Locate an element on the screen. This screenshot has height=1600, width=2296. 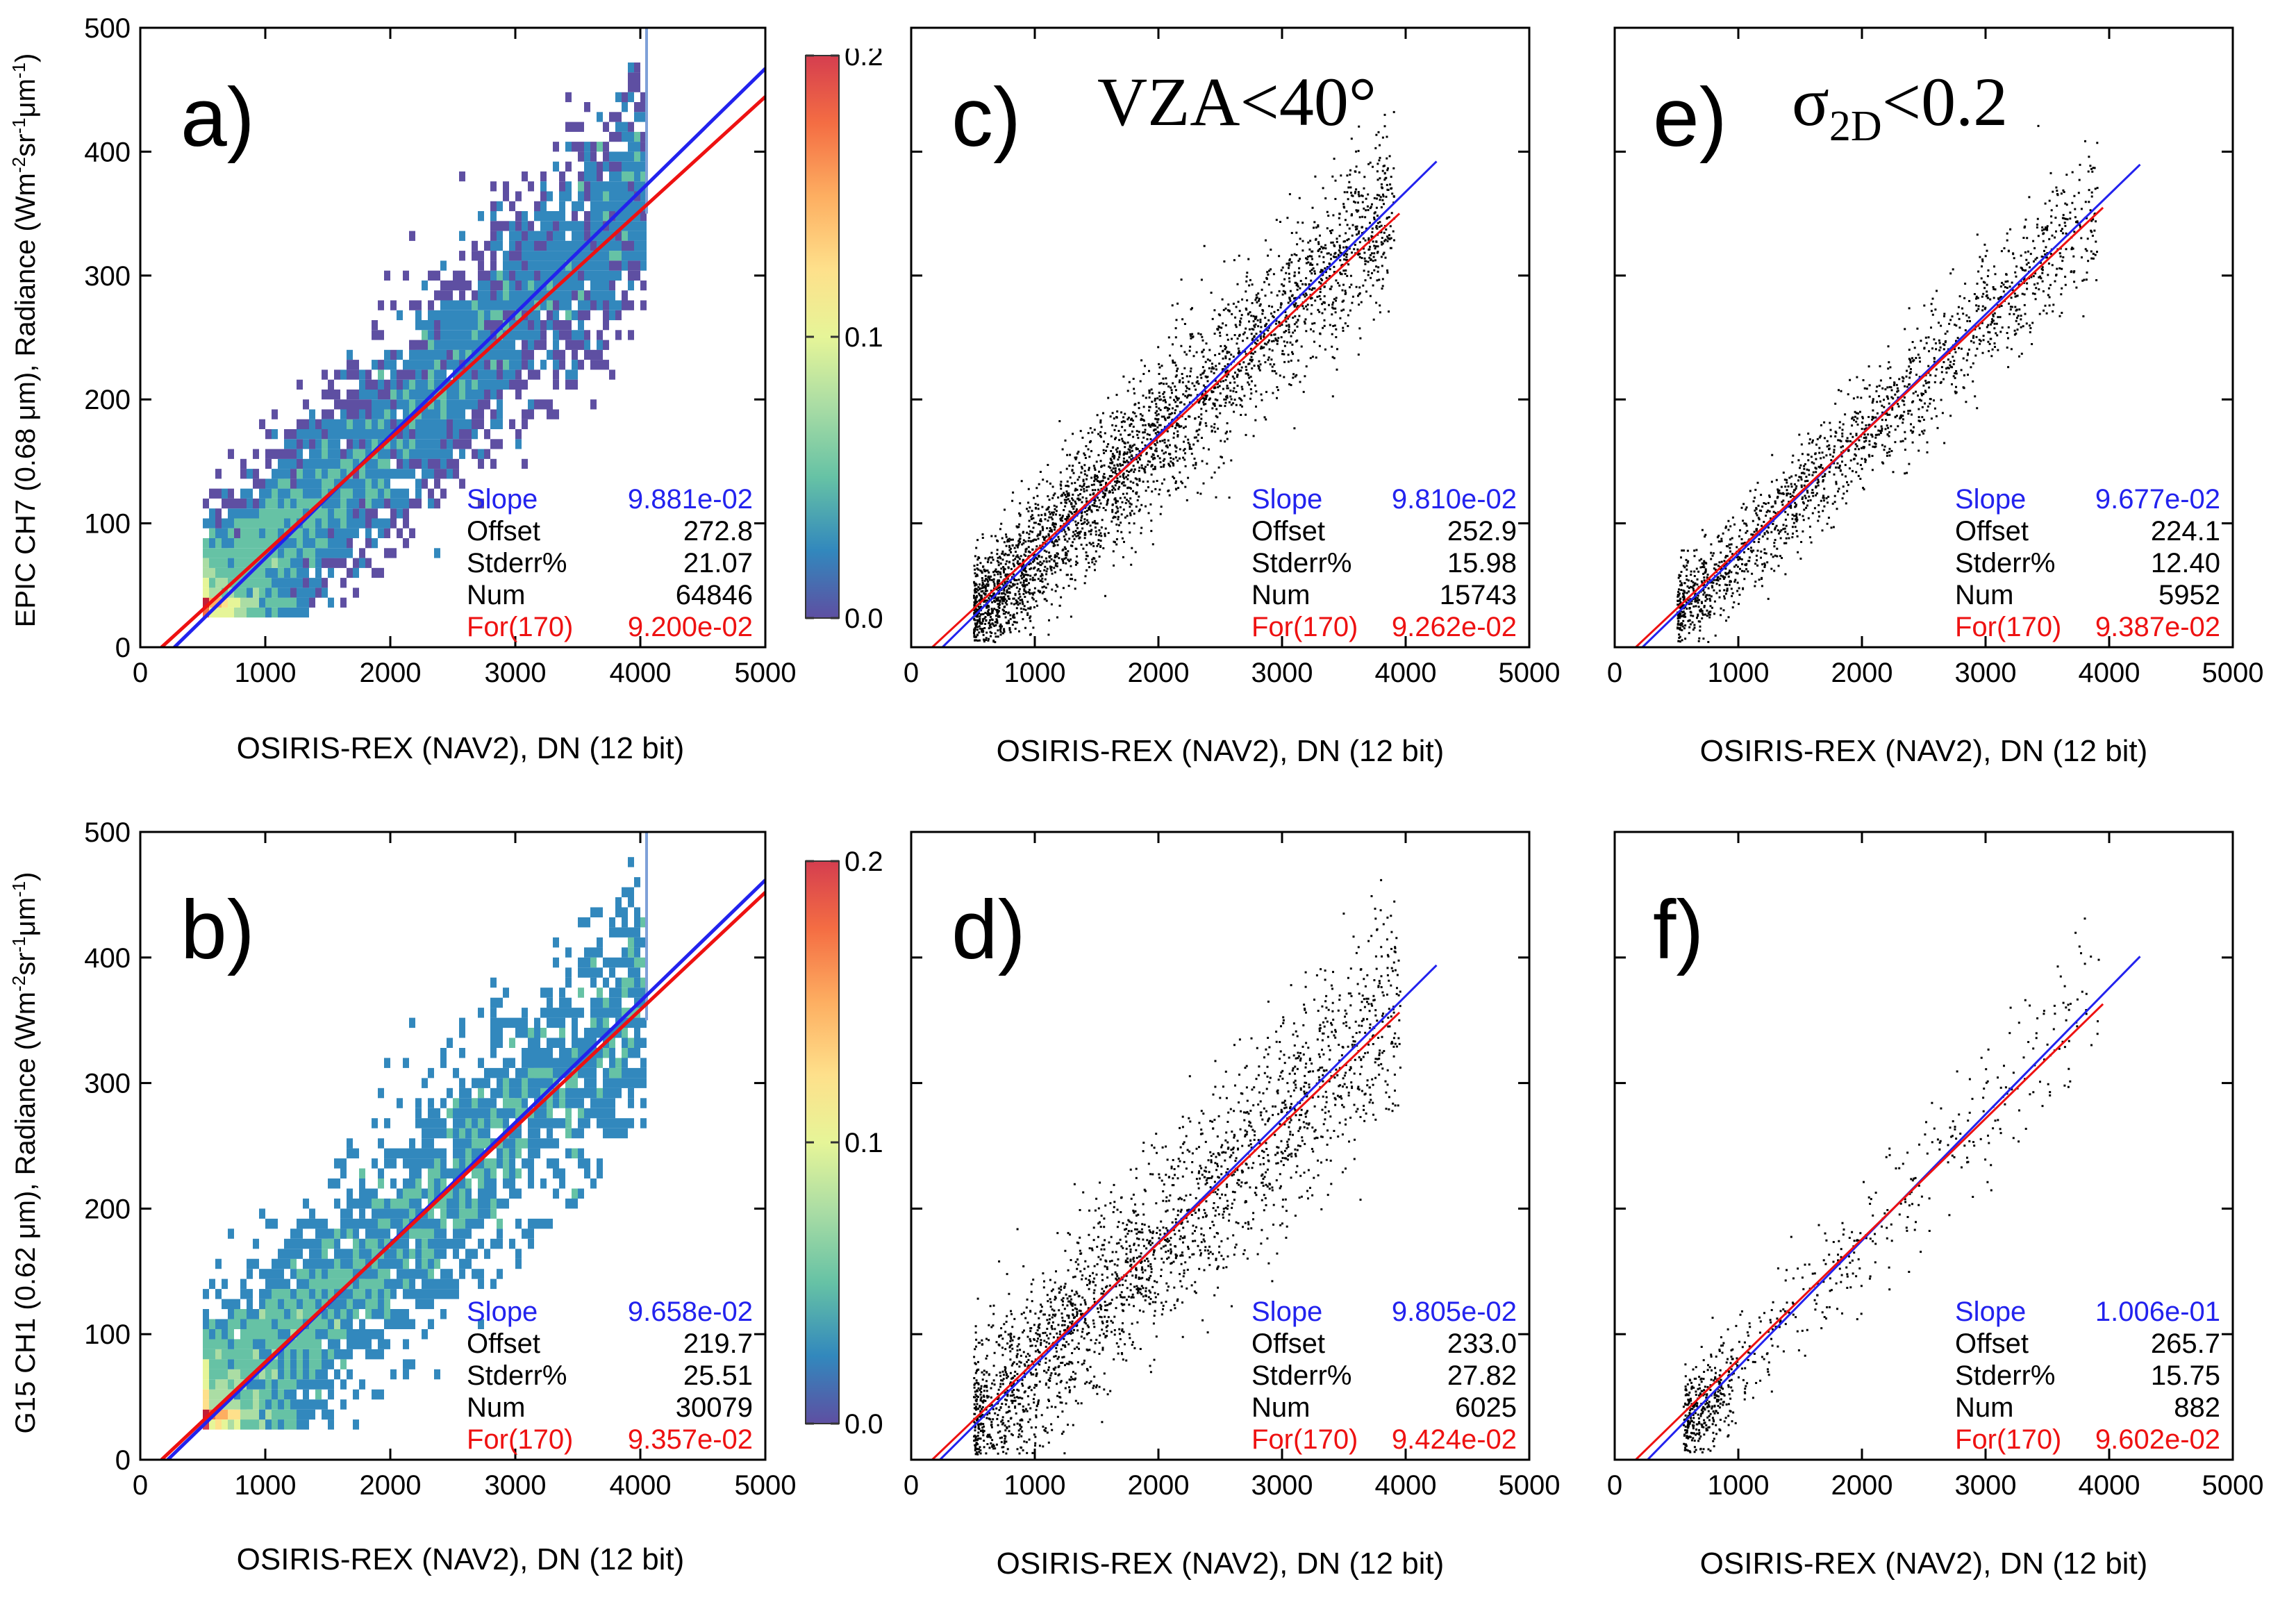
stat-value-forced: 9.424e-02 is located at coordinates (1455, 1439).